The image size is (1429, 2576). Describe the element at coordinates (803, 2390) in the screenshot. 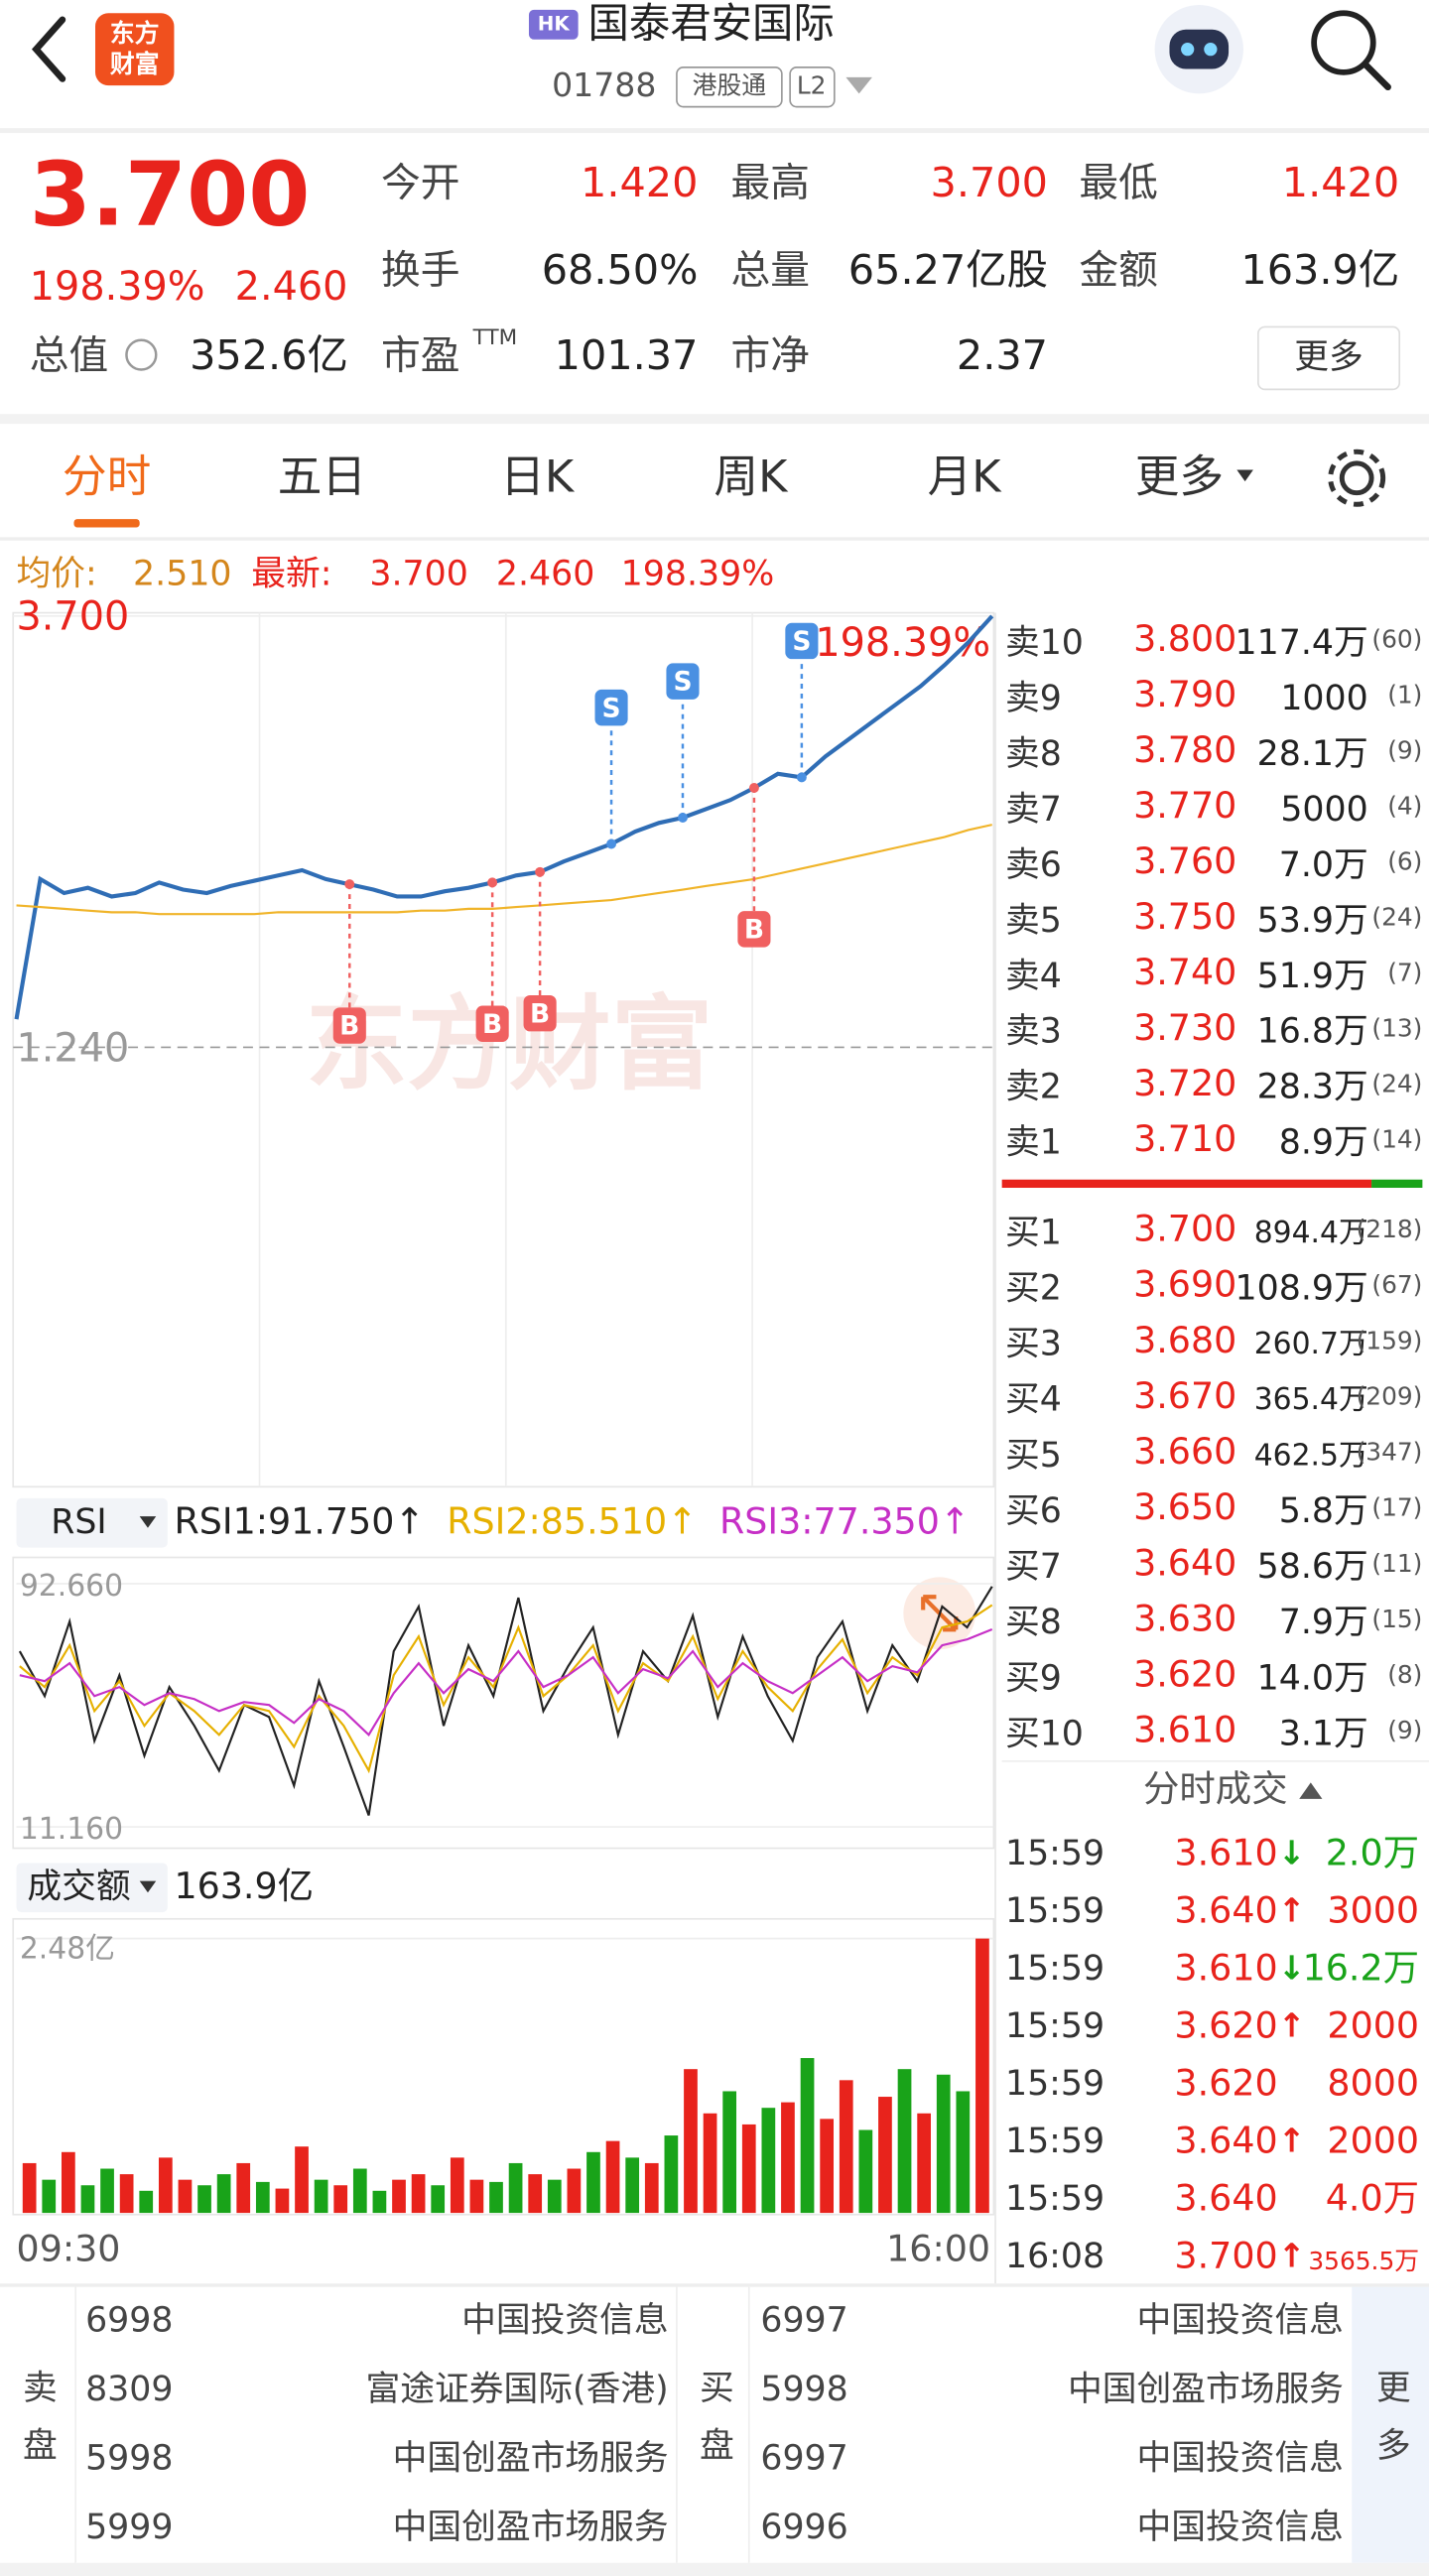

I see `broker-code: 5998` at that location.